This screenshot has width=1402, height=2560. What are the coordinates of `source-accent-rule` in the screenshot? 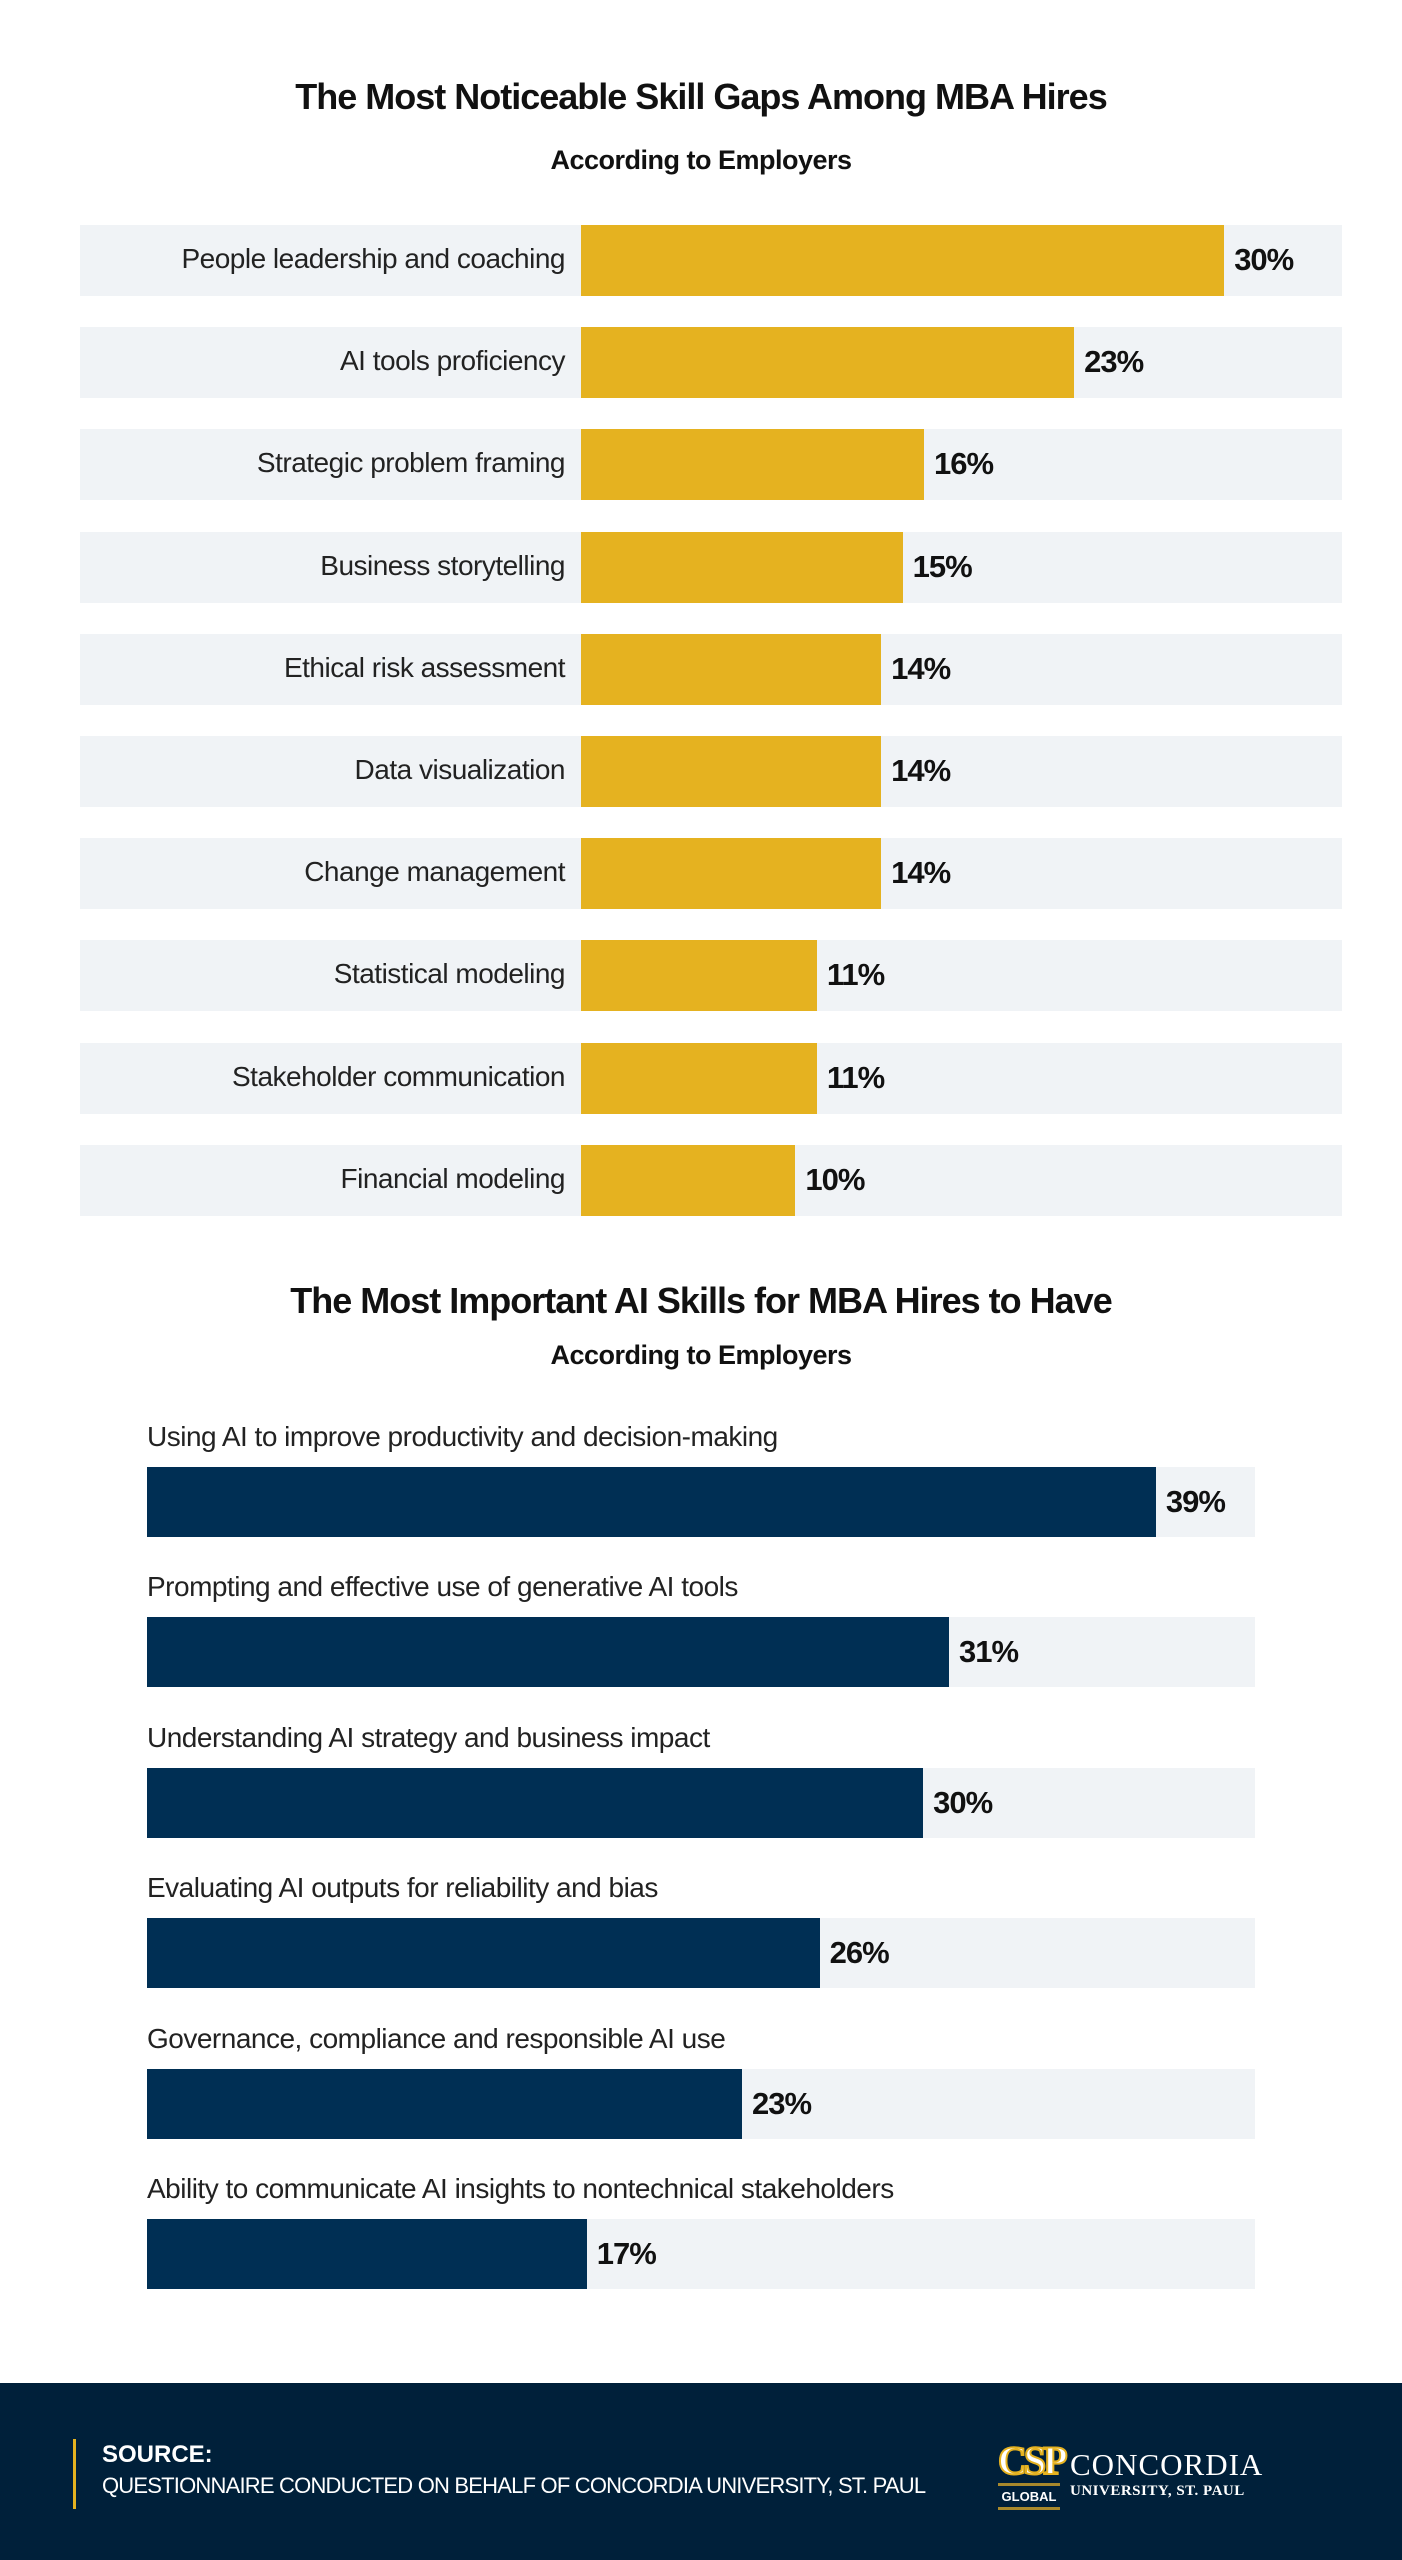 It's located at (74, 2474).